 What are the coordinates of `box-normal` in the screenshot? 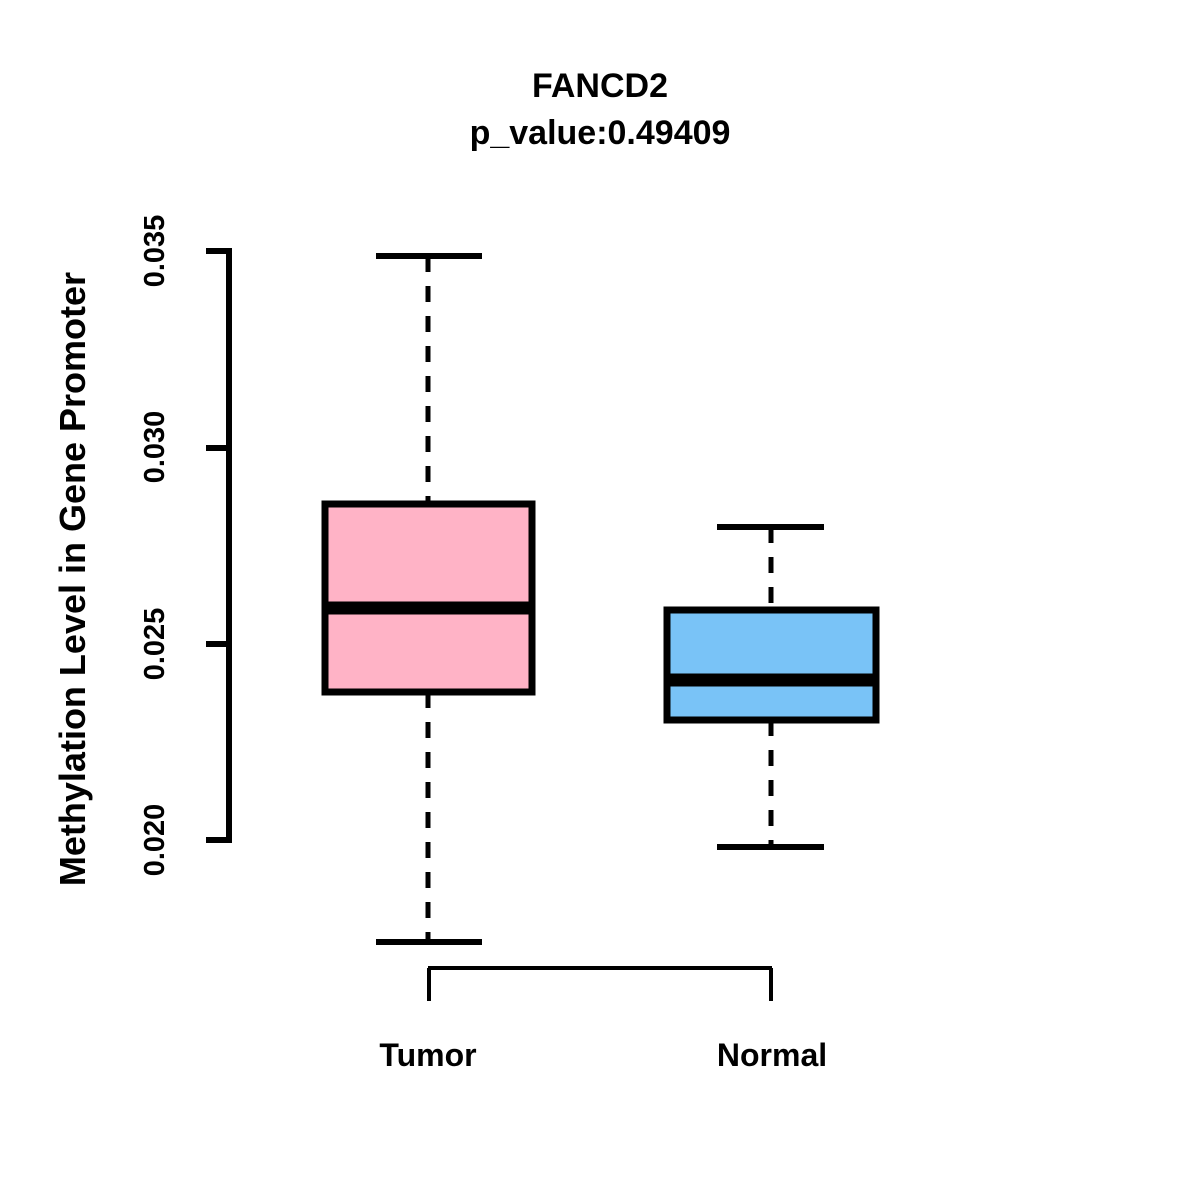 It's located at (771, 687).